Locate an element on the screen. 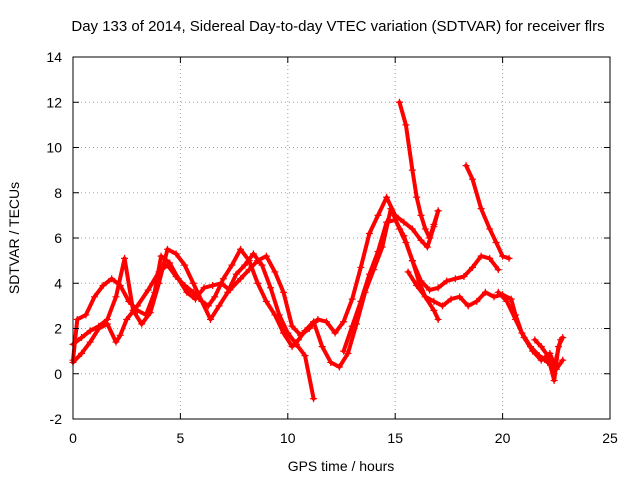 This screenshot has width=640, height=480. data-series-track-d is located at coordinates (421, 285).